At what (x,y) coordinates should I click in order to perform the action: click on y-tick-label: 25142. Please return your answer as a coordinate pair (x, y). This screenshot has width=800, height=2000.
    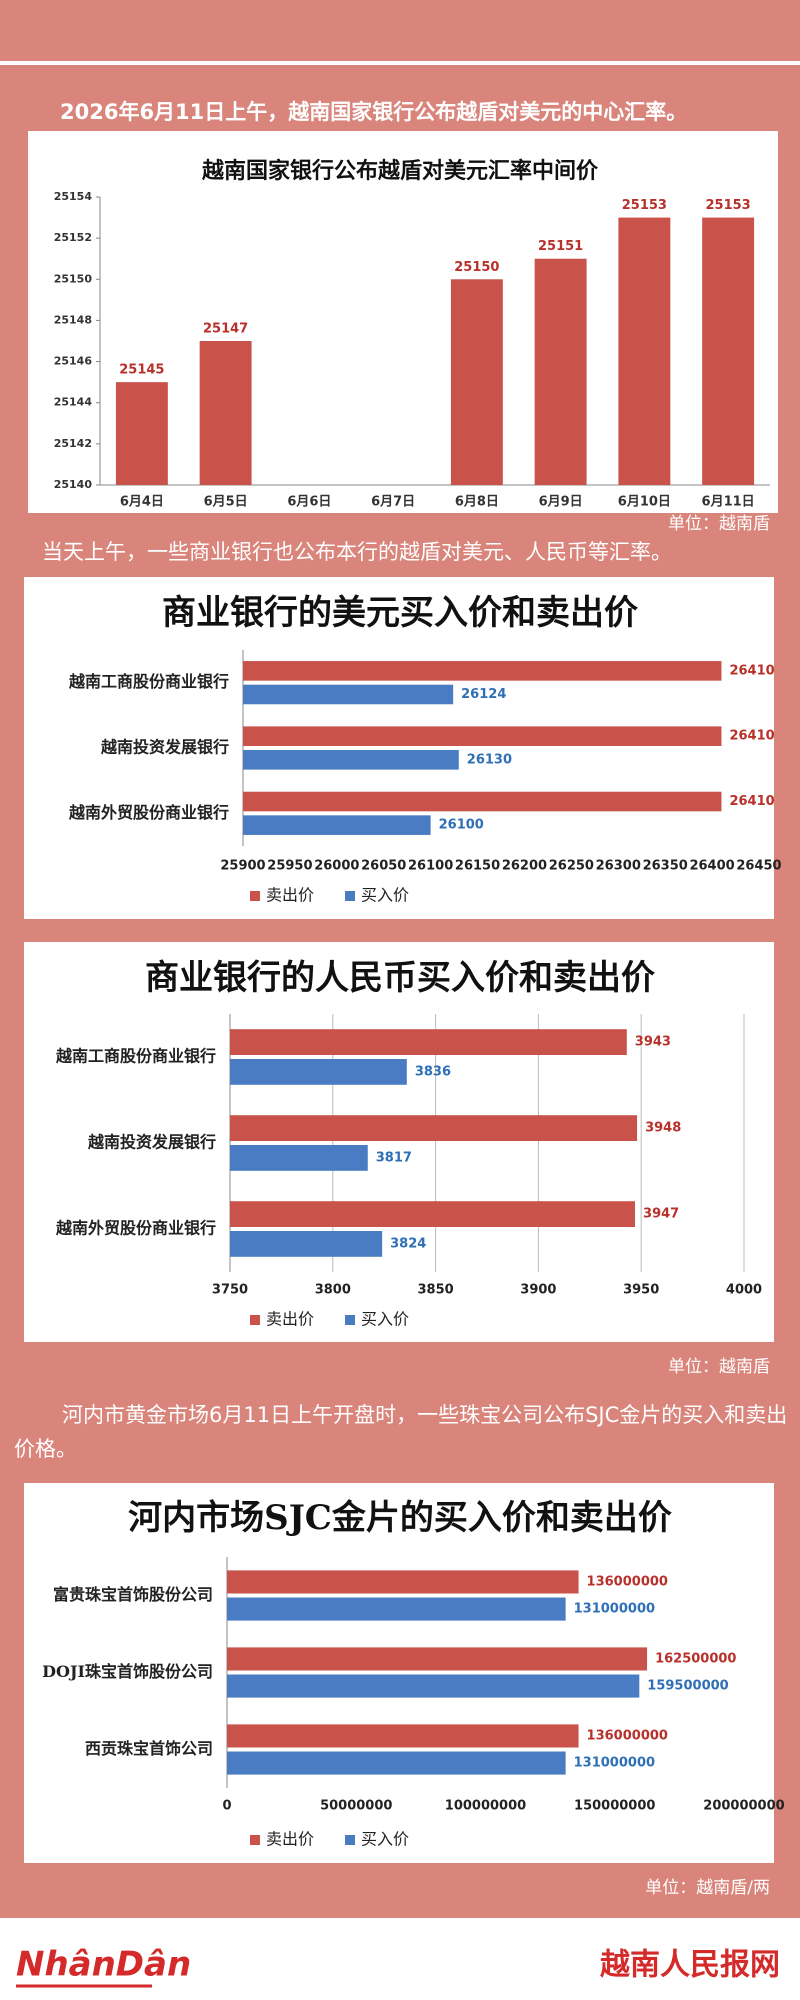
    Looking at the image, I should click on (73, 443).